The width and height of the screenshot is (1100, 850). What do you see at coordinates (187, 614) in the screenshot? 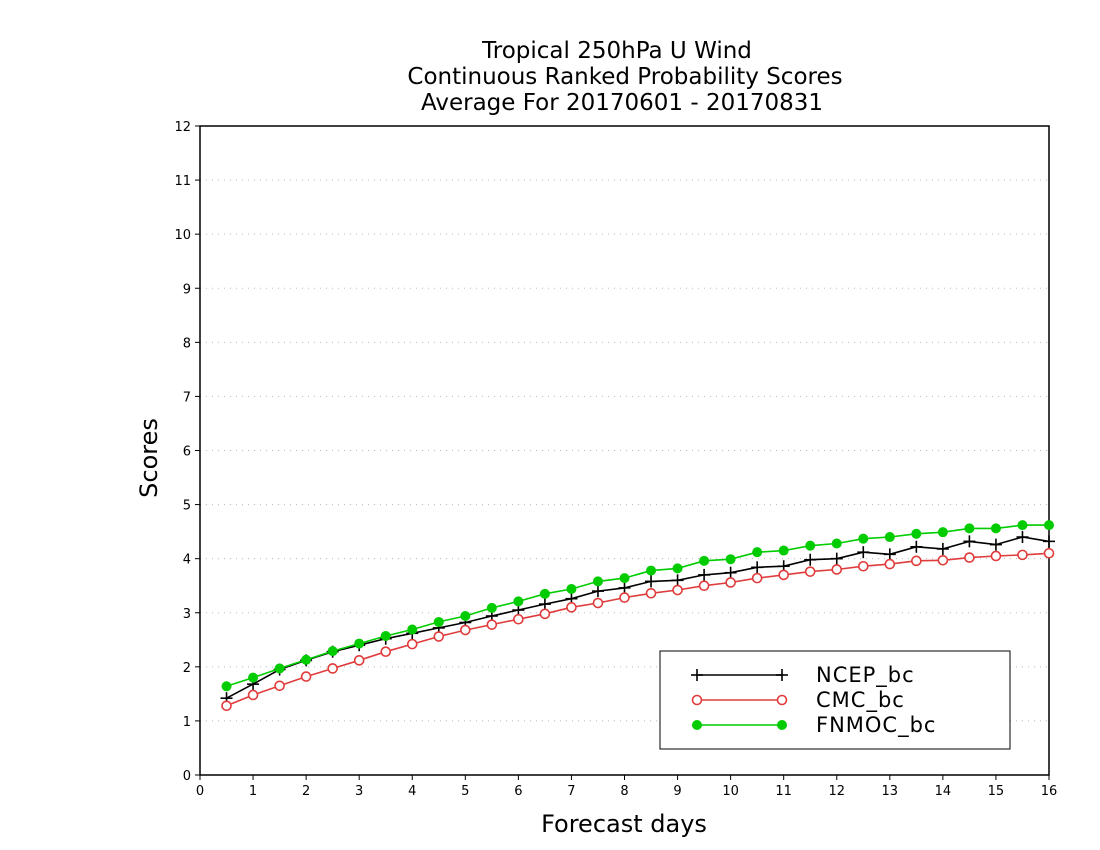
I see `y-tick-label: 3` at bounding box center [187, 614].